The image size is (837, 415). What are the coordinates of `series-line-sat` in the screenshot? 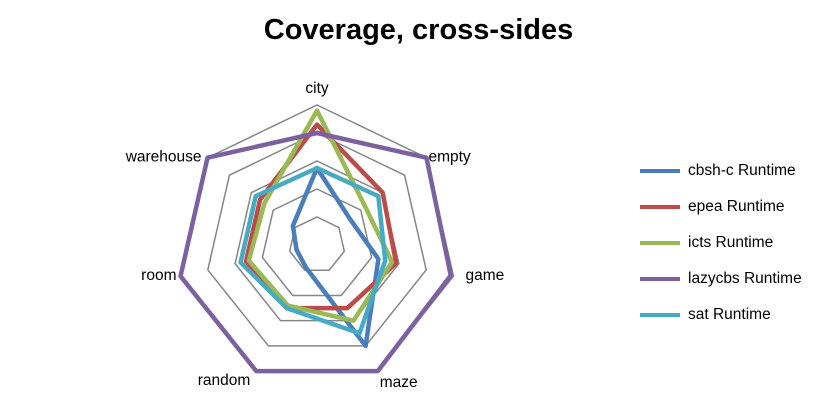 It's located at (313, 250).